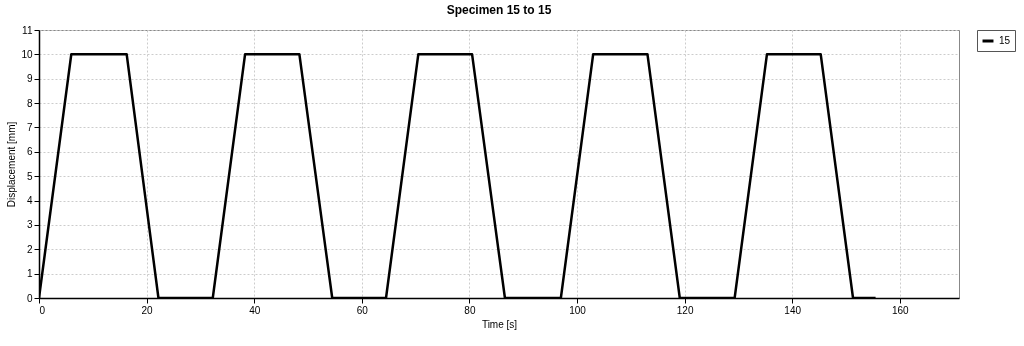  What do you see at coordinates (1005, 40) in the screenshot?
I see `legend-label: 15` at bounding box center [1005, 40].